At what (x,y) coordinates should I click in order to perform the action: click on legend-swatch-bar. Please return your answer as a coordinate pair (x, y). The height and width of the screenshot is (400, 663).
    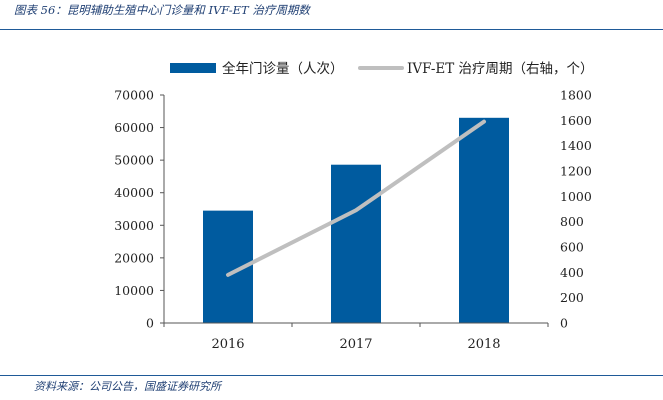
    Looking at the image, I should click on (193, 68).